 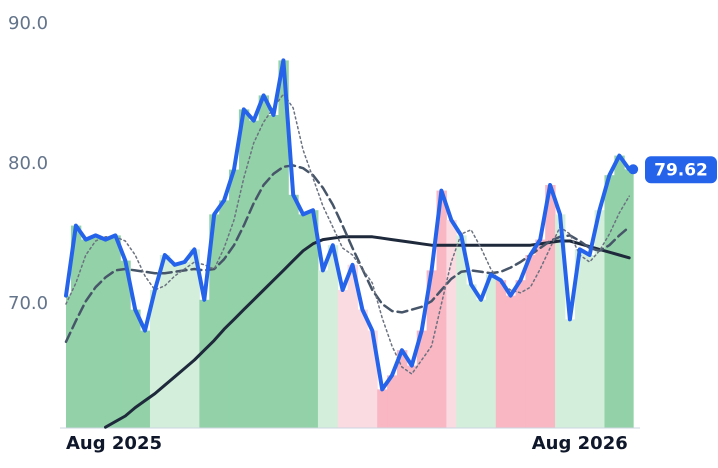 I want to click on x-tick-label: Aug 2026, so click(x=580, y=443).